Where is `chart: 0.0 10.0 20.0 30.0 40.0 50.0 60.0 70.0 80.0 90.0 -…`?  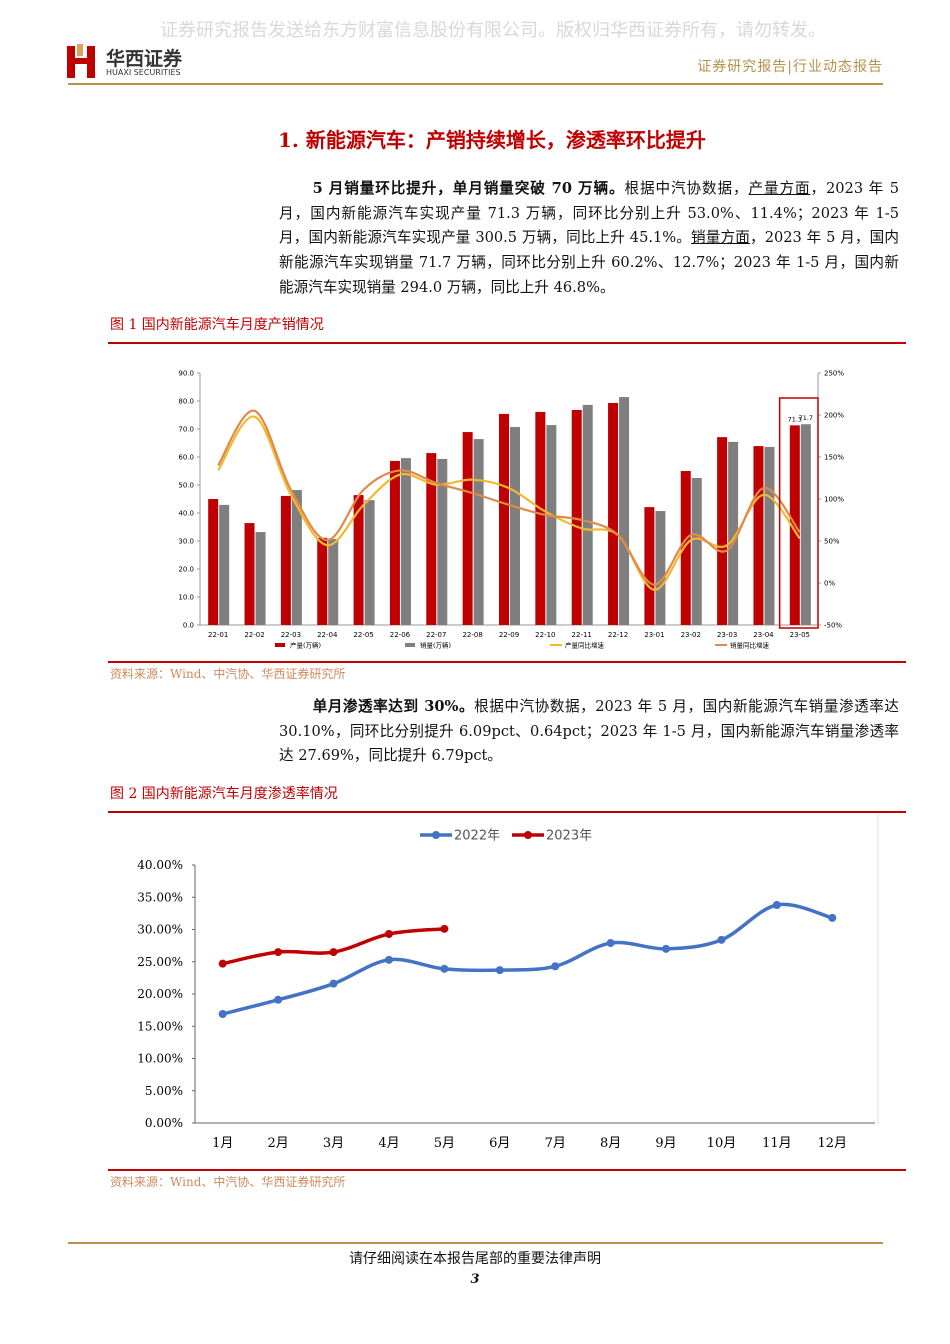
chart: 0.0 10.0 20.0 30.0 40.0 50.0 60.0 70.0 80.0 90.0 -… is located at coordinates (511, 510).